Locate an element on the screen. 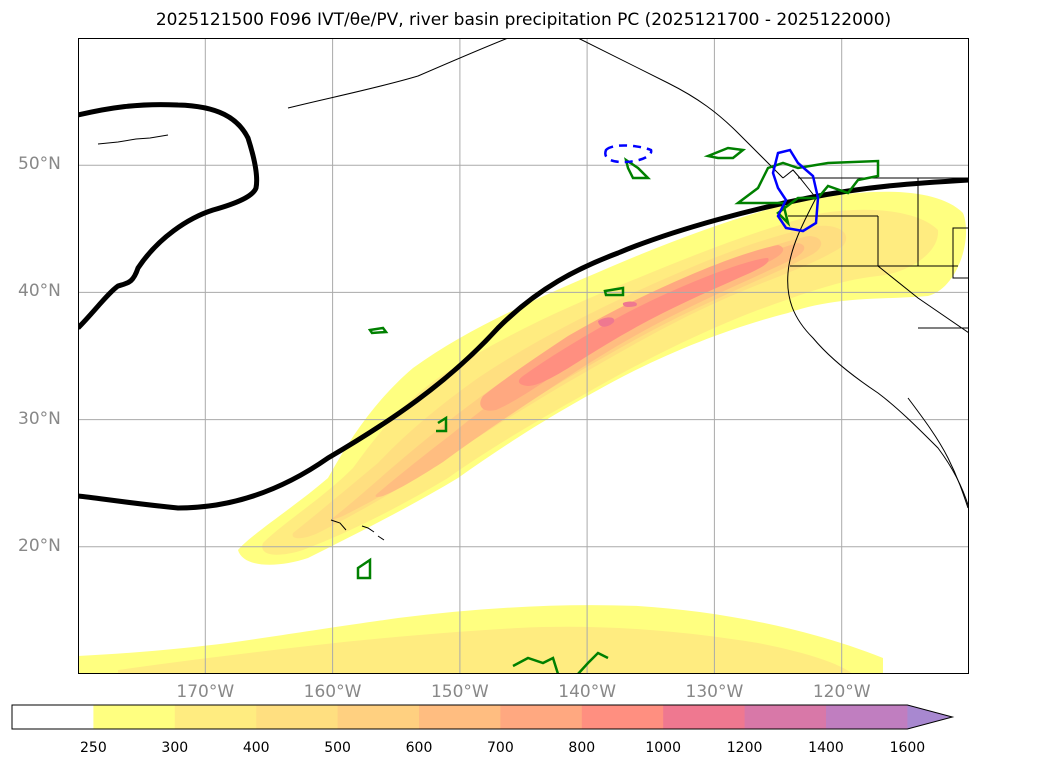 Image resolution: width=1047 pixels, height=767 pixels. colorbar-tick-label: 400 is located at coordinates (256, 748).